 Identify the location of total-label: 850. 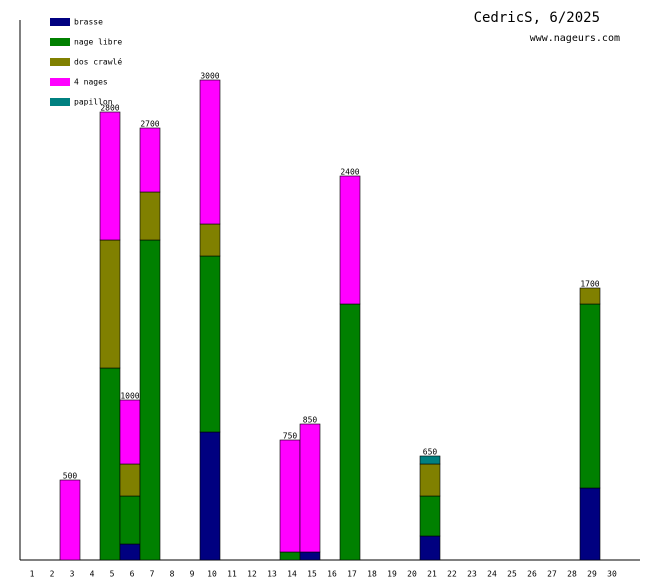
(310, 420).